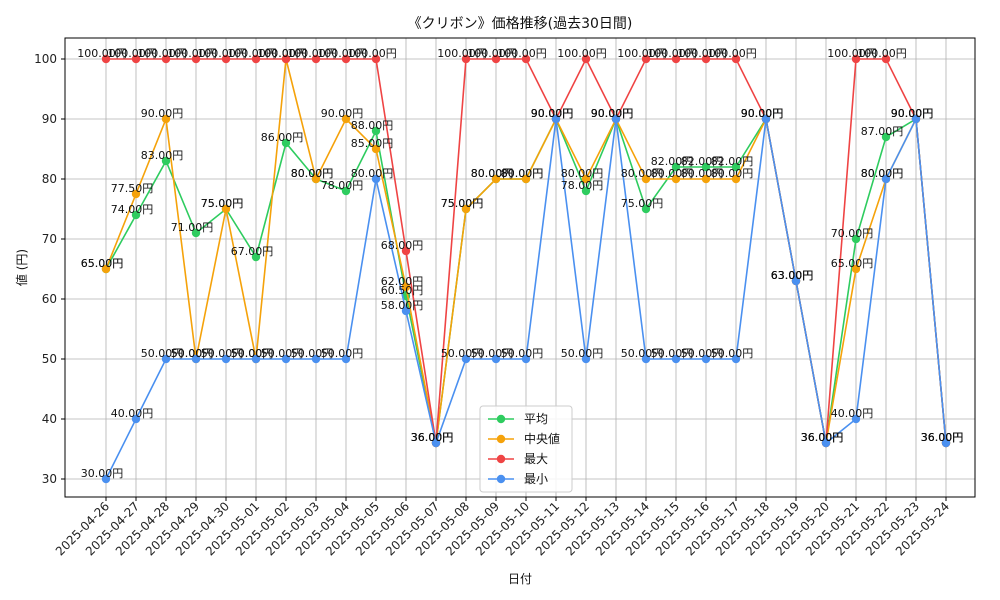 The height and width of the screenshot is (600, 1000). What do you see at coordinates (792, 275) in the screenshot?
I see `data-label: 63.00円` at bounding box center [792, 275].